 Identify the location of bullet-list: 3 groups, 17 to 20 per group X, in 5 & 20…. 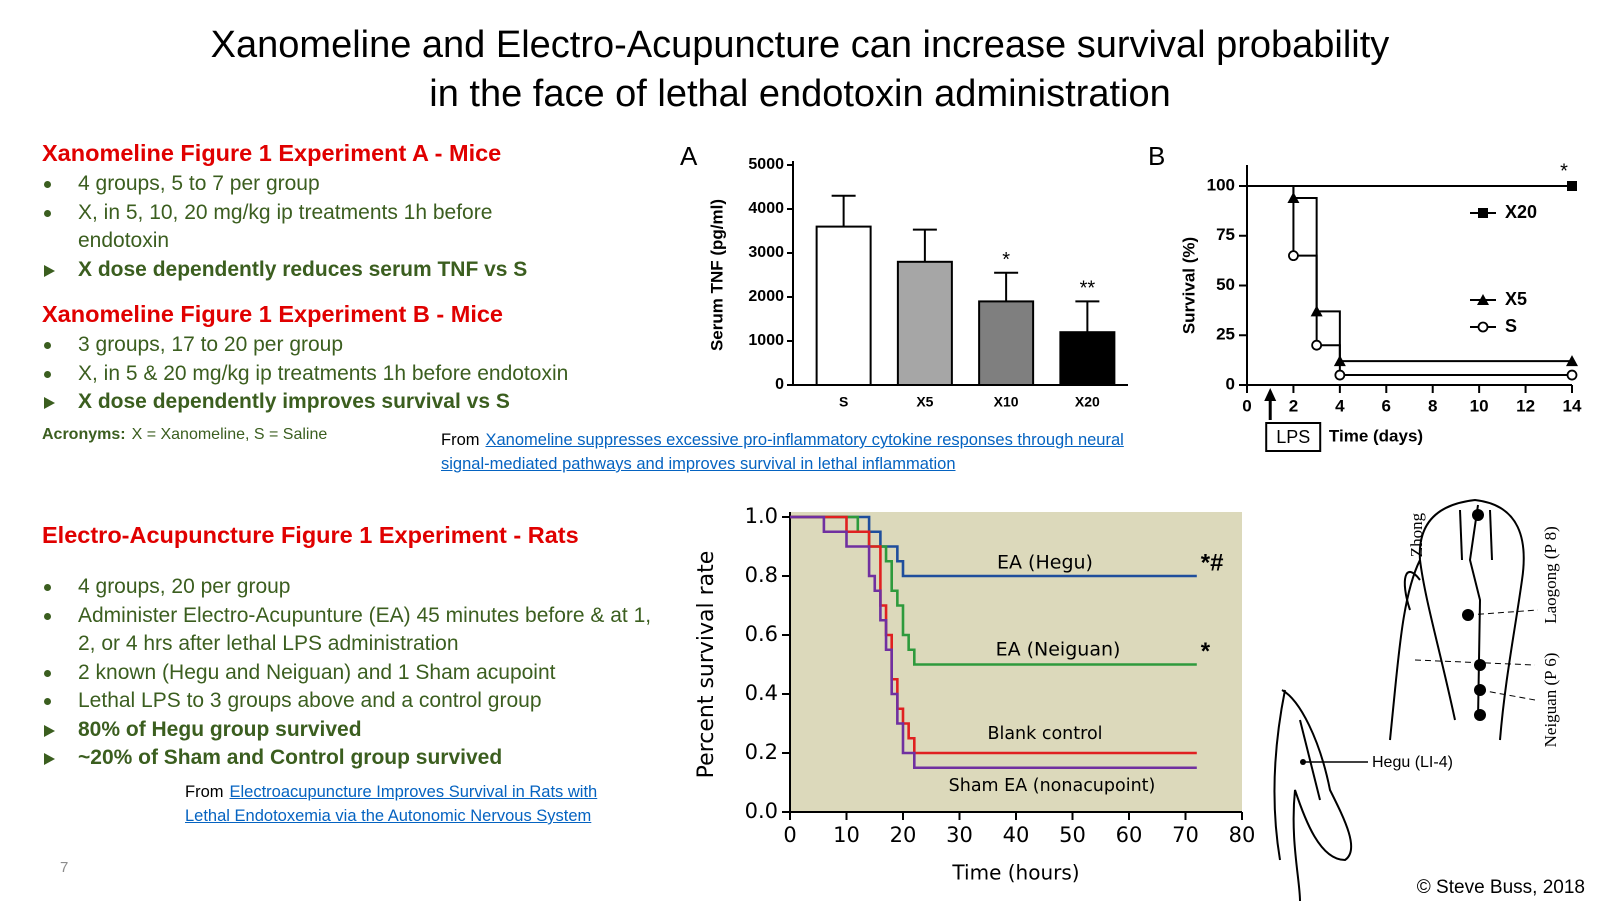
(362, 374).